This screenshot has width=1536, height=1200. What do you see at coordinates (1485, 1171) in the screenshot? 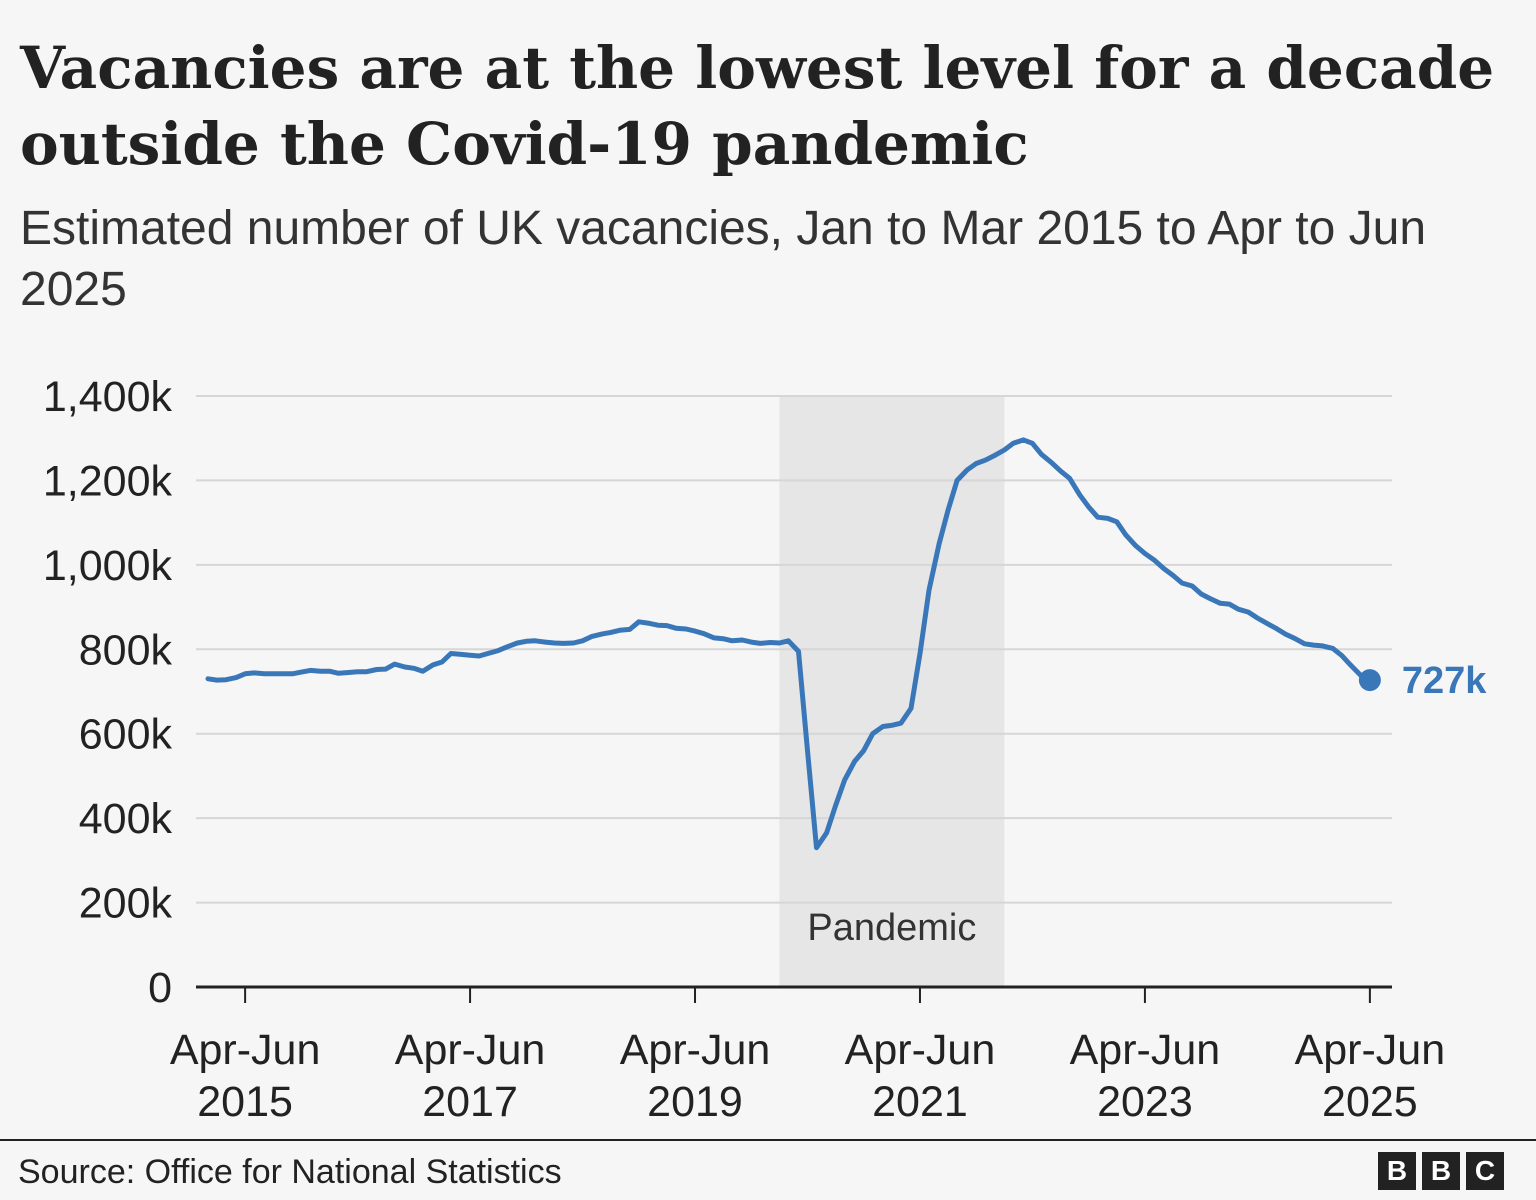
I see `logo-block-c: C` at bounding box center [1485, 1171].